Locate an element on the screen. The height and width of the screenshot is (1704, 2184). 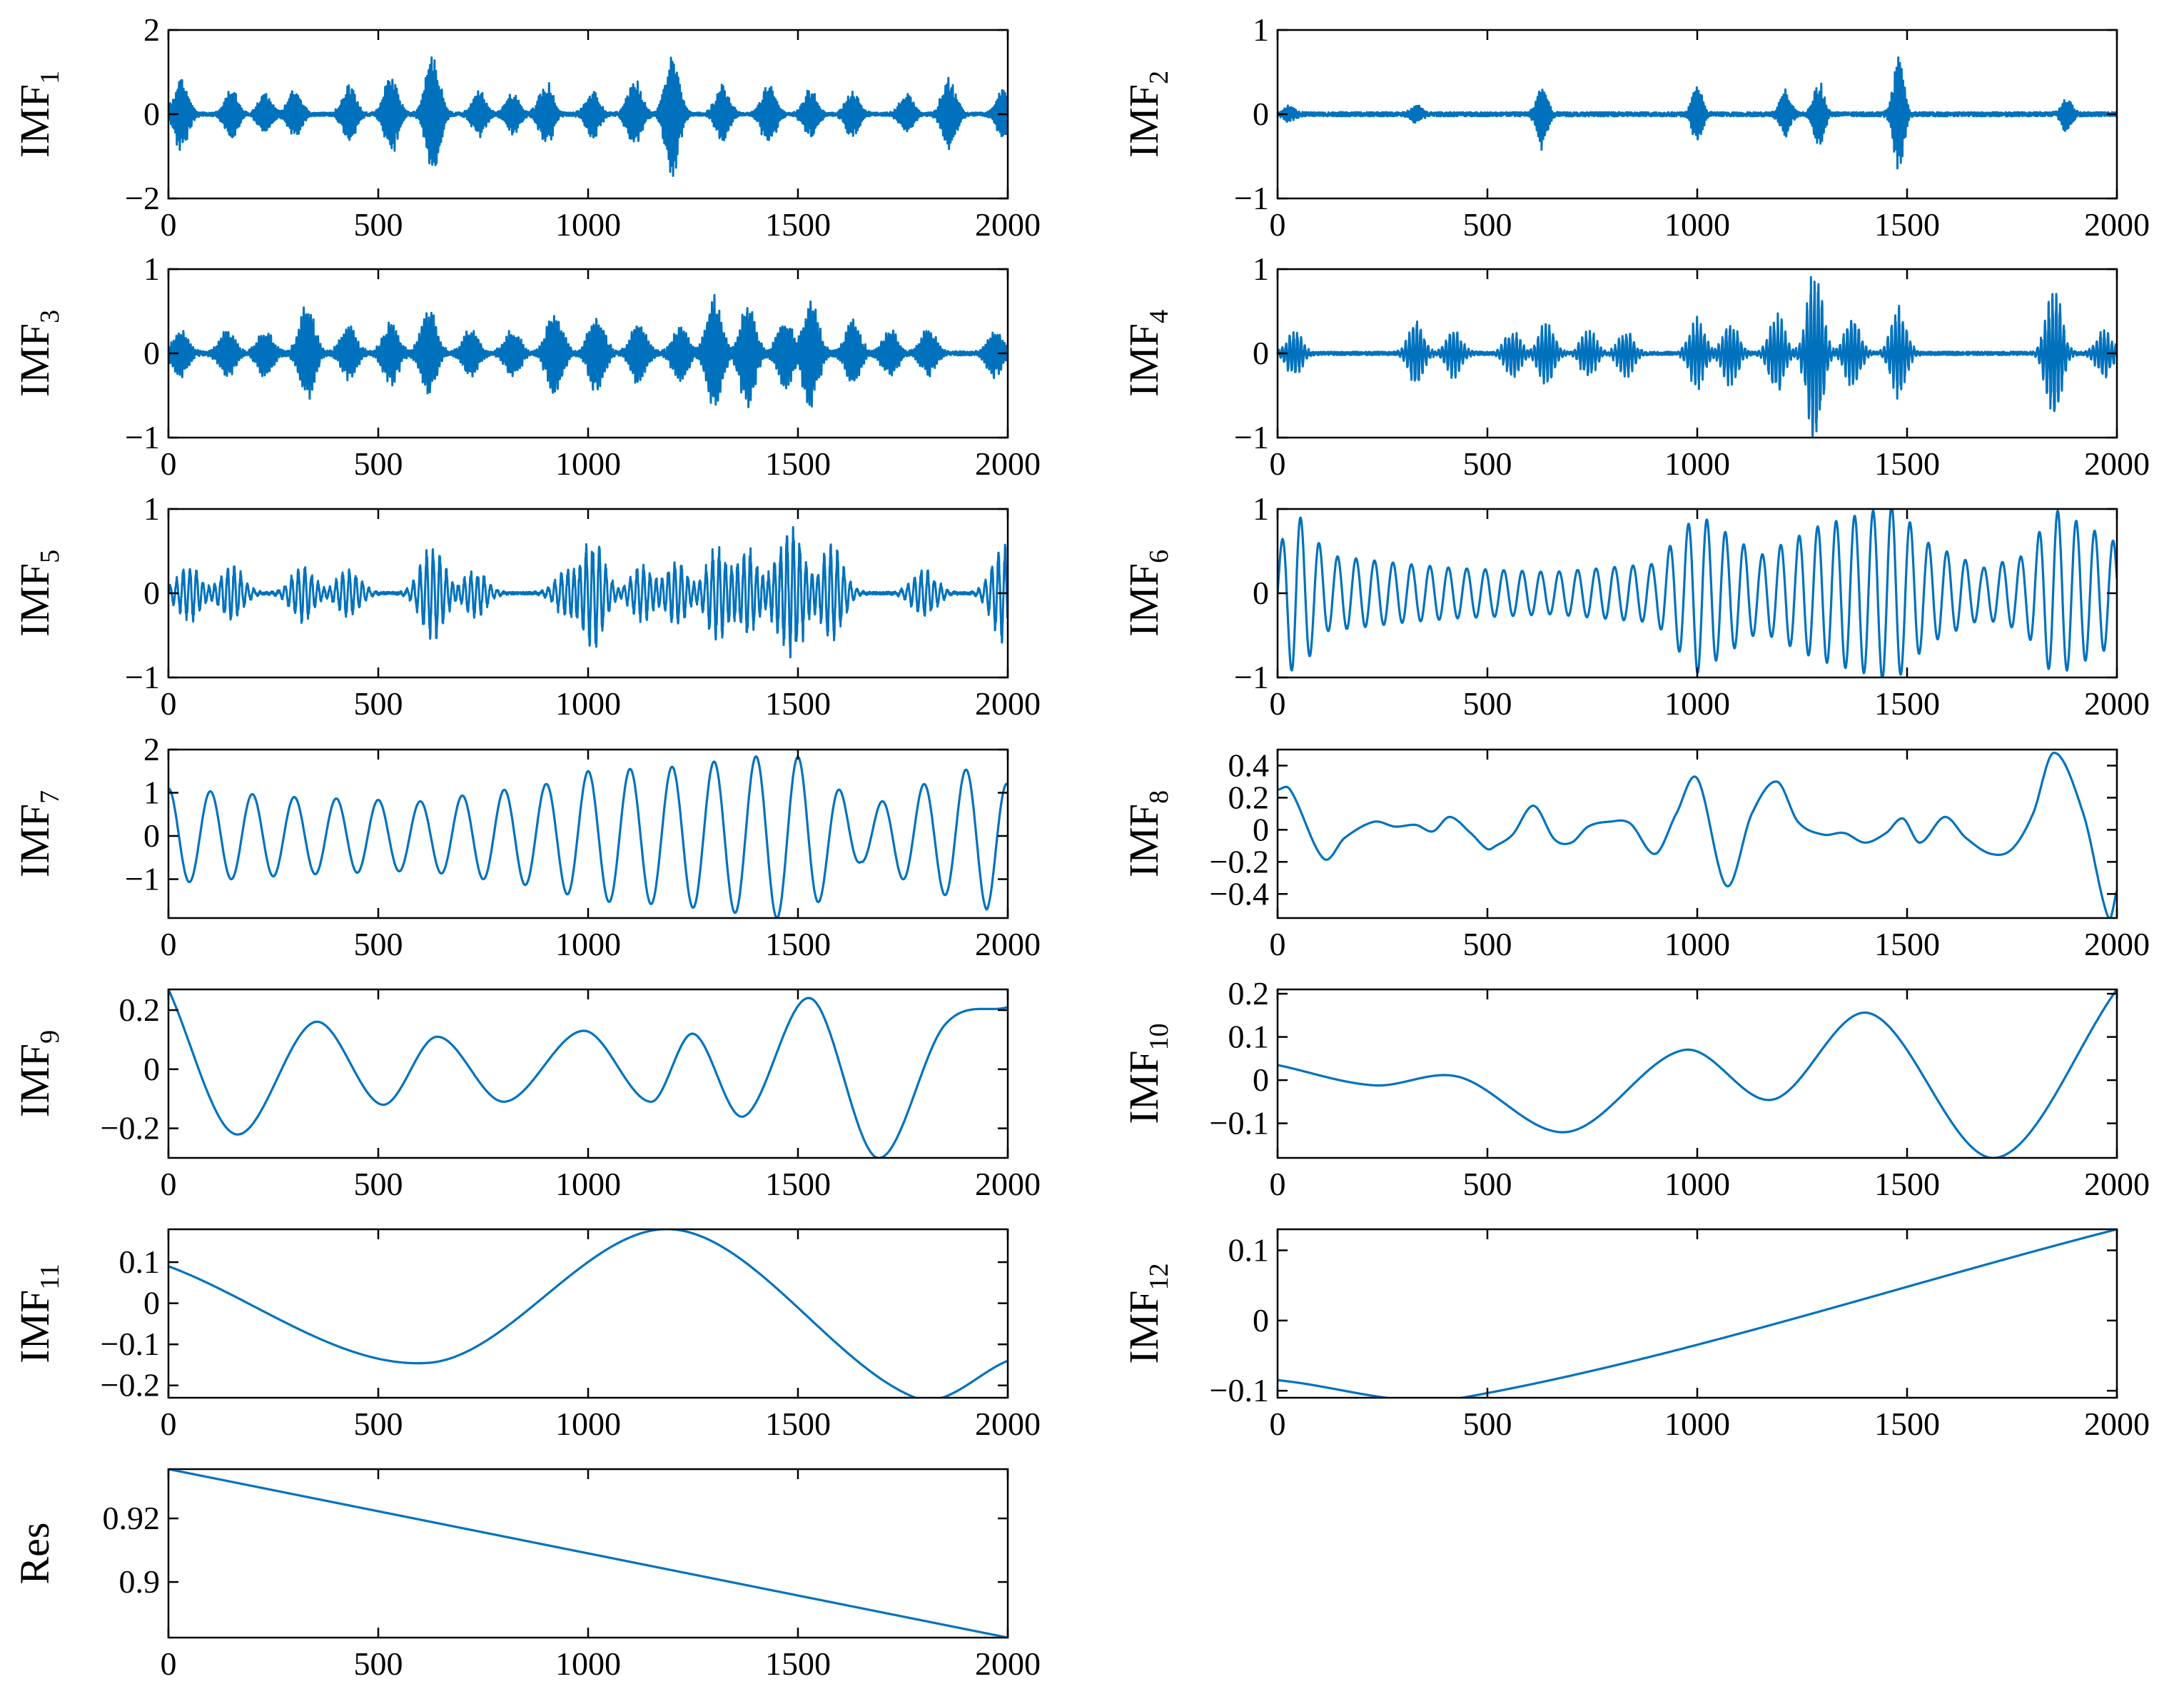
y-tick-label: −2 is located at coordinates (142, 198).